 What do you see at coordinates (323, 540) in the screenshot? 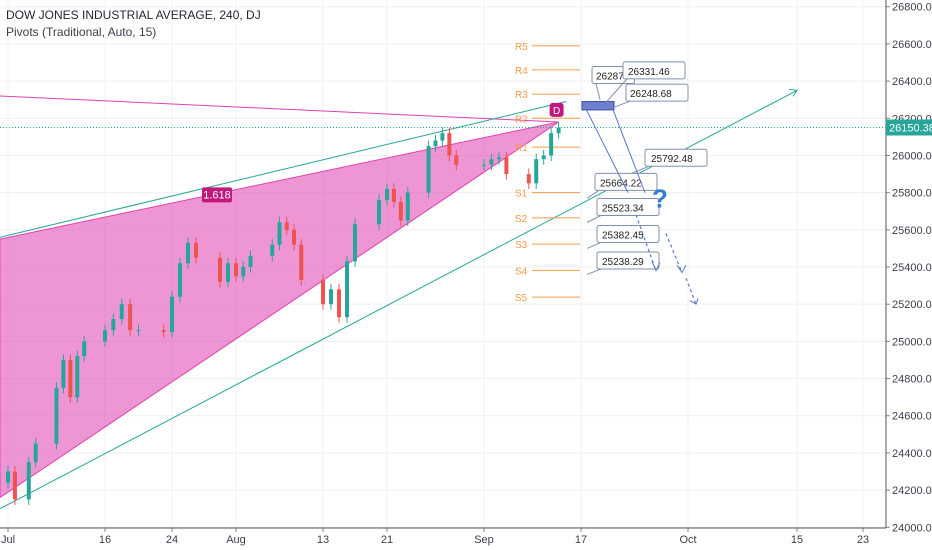
I see `x-tick-label: 13` at bounding box center [323, 540].